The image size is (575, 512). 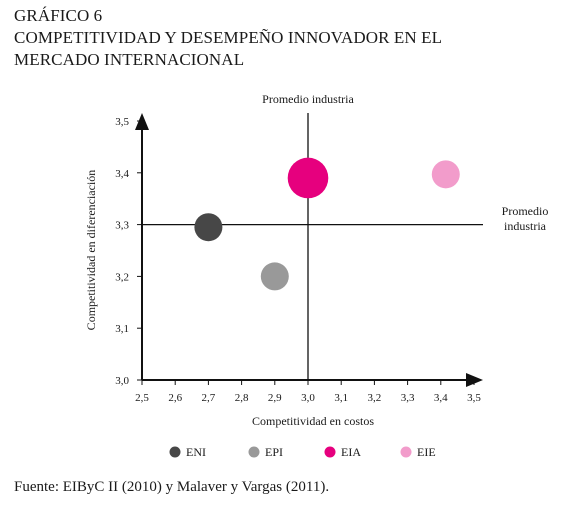 I want to click on x-tick-label: 2,5, so click(x=142, y=398).